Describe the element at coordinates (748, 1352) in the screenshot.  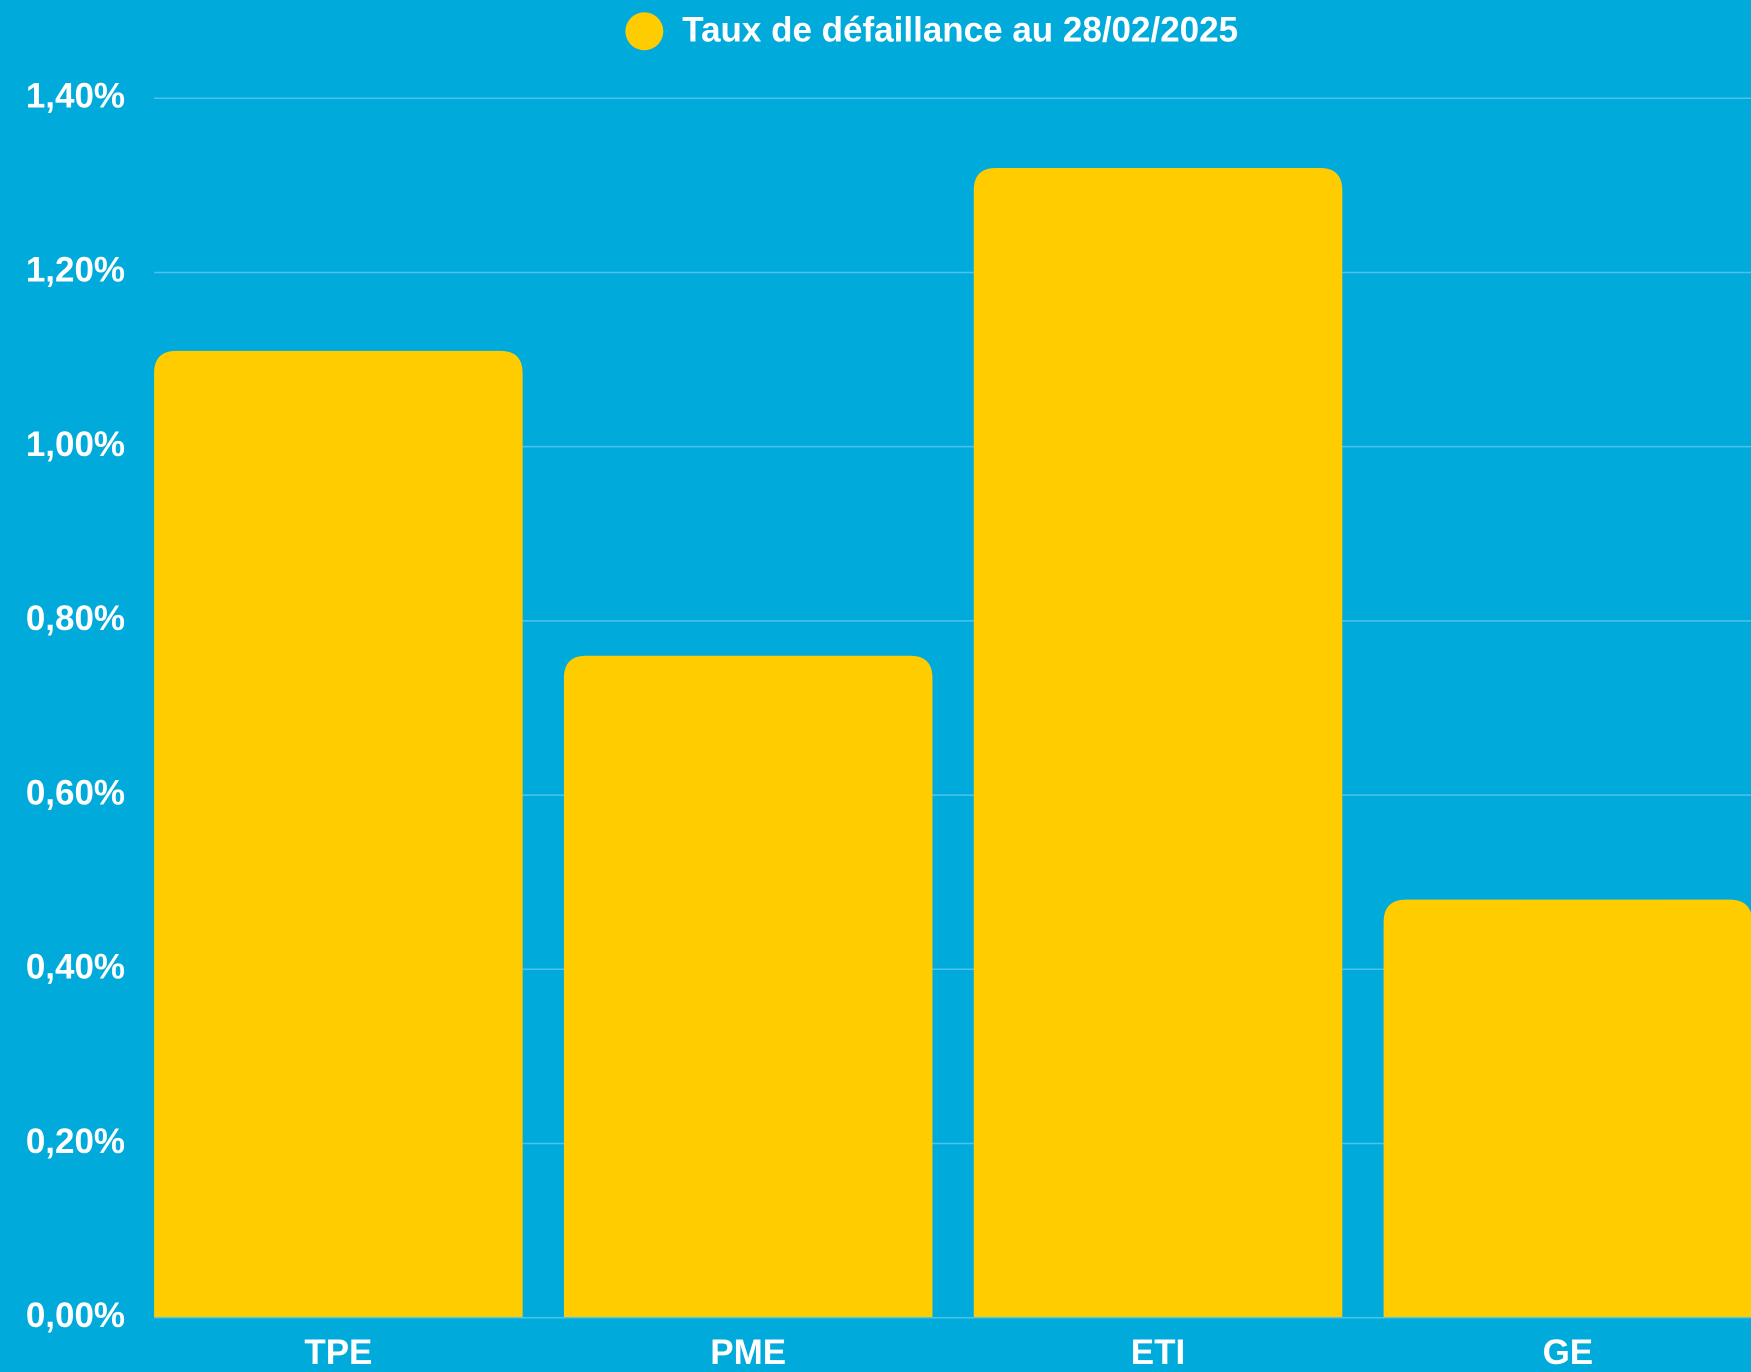
I see `x-tick-label: PME` at that location.